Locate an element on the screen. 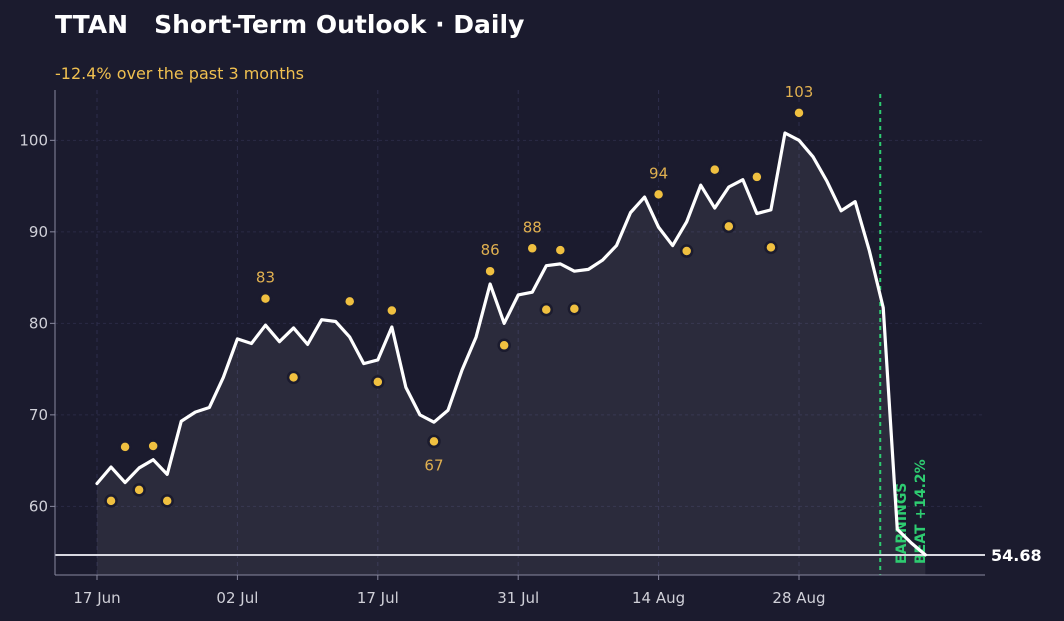 This screenshot has height=621, width=1064. chart-title: TTAN Short-Term Outlook · Daily is located at coordinates (290, 24).